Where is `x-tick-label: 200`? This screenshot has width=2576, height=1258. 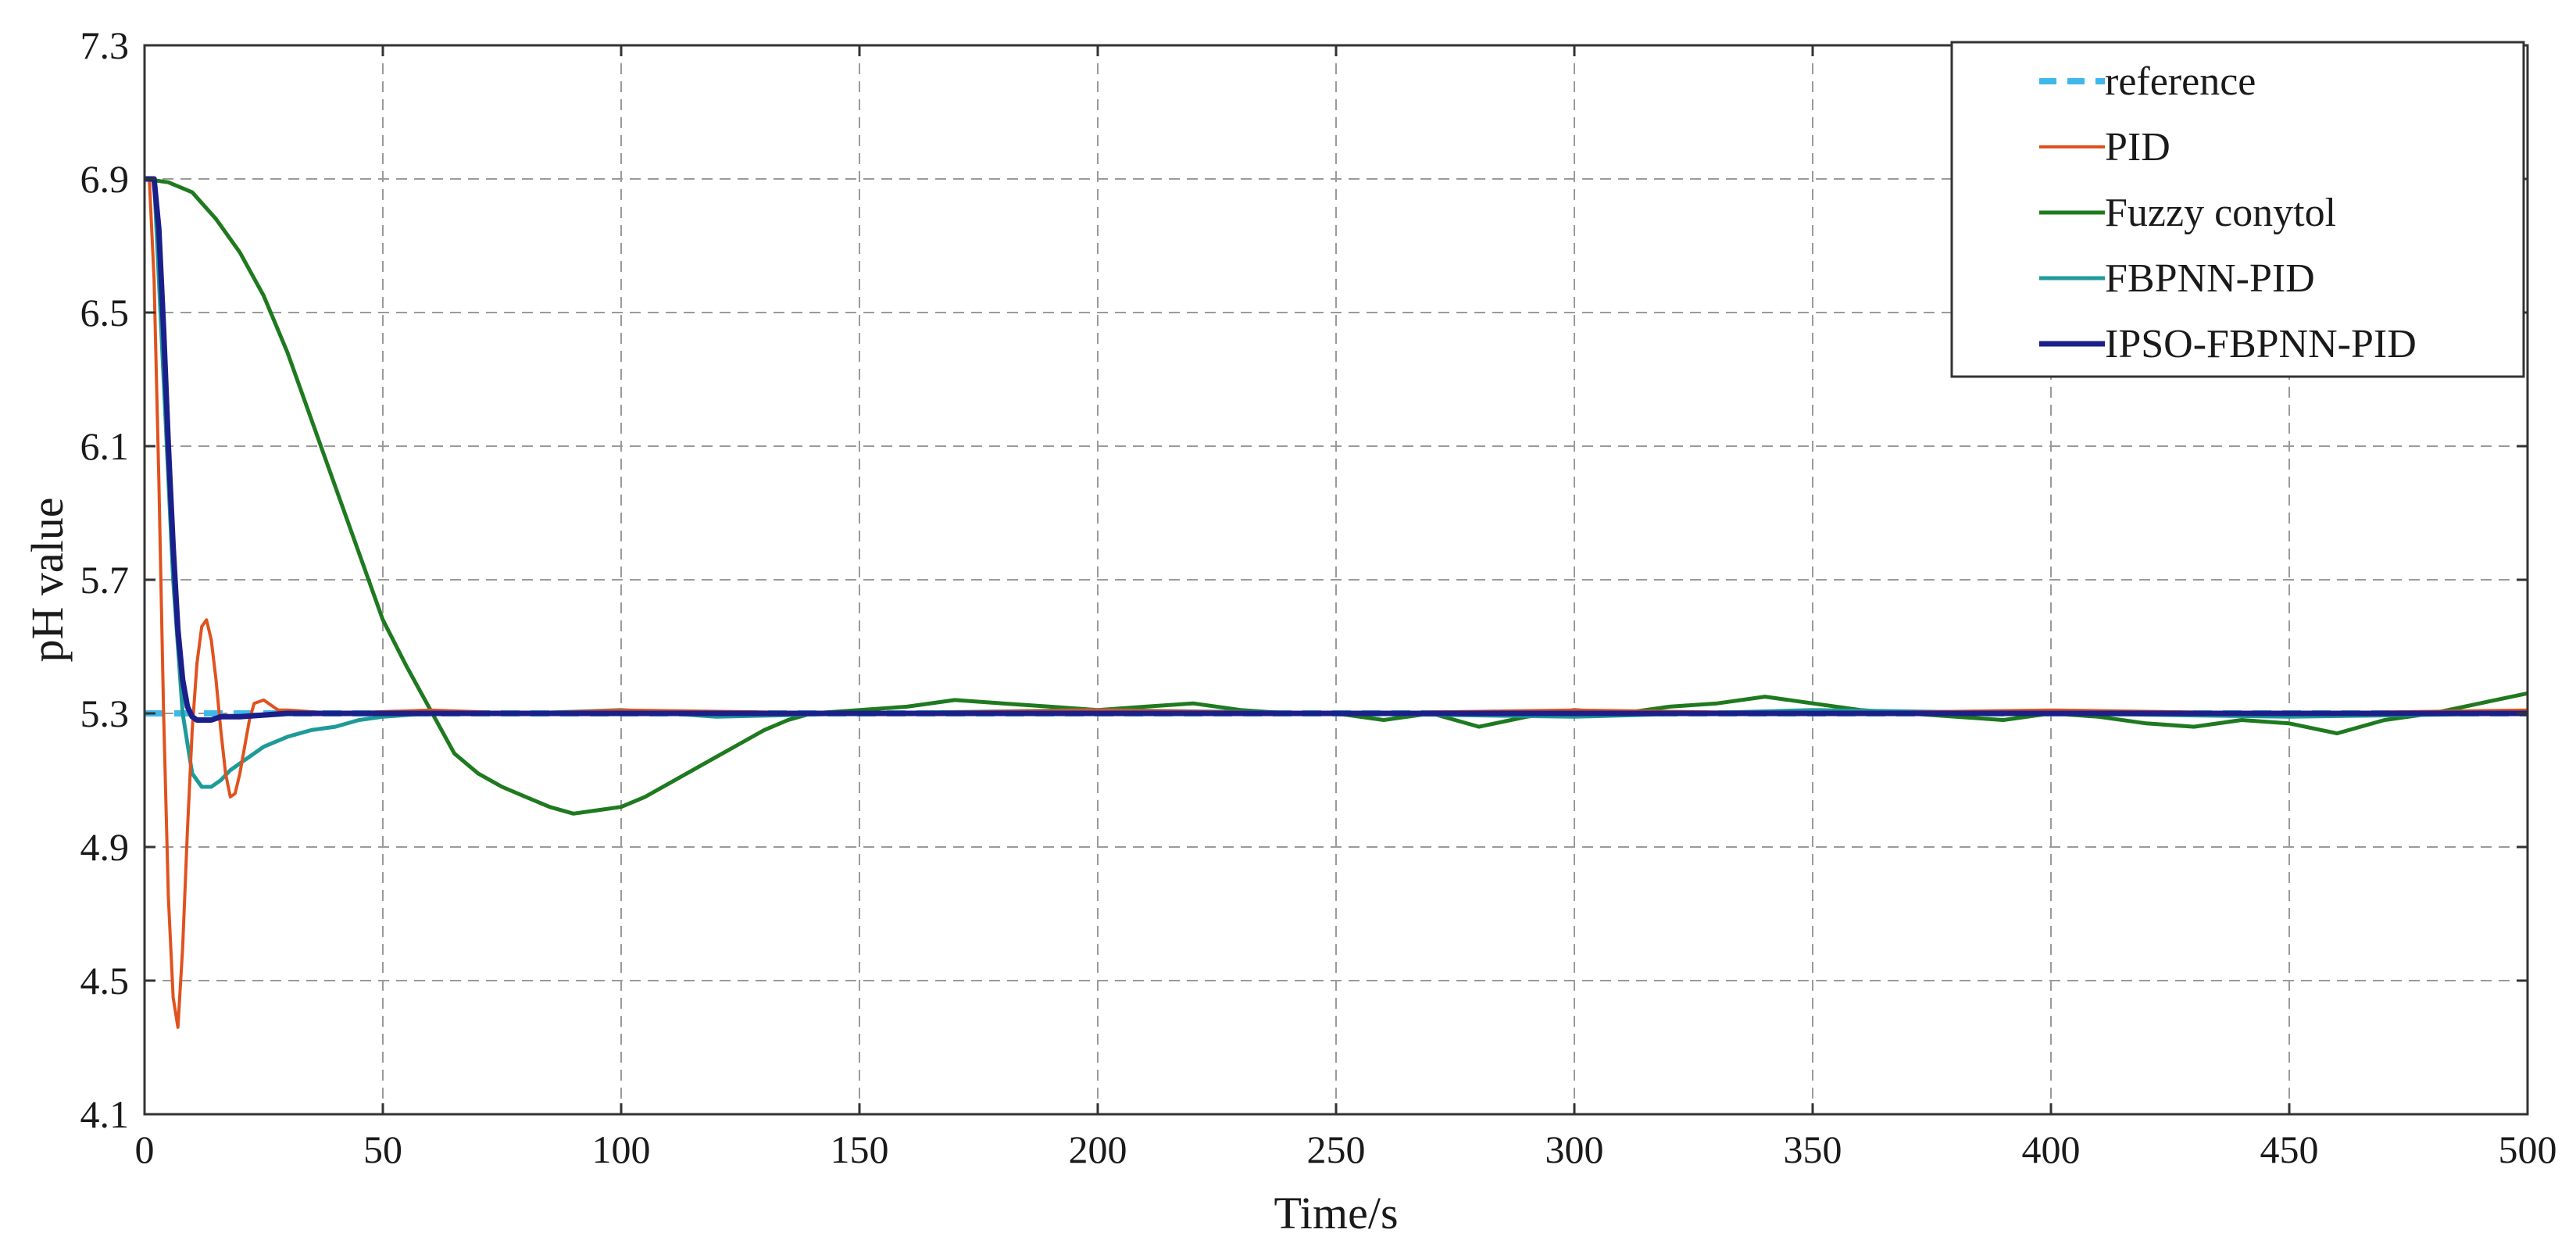 x-tick-label: 200 is located at coordinates (1098, 1149).